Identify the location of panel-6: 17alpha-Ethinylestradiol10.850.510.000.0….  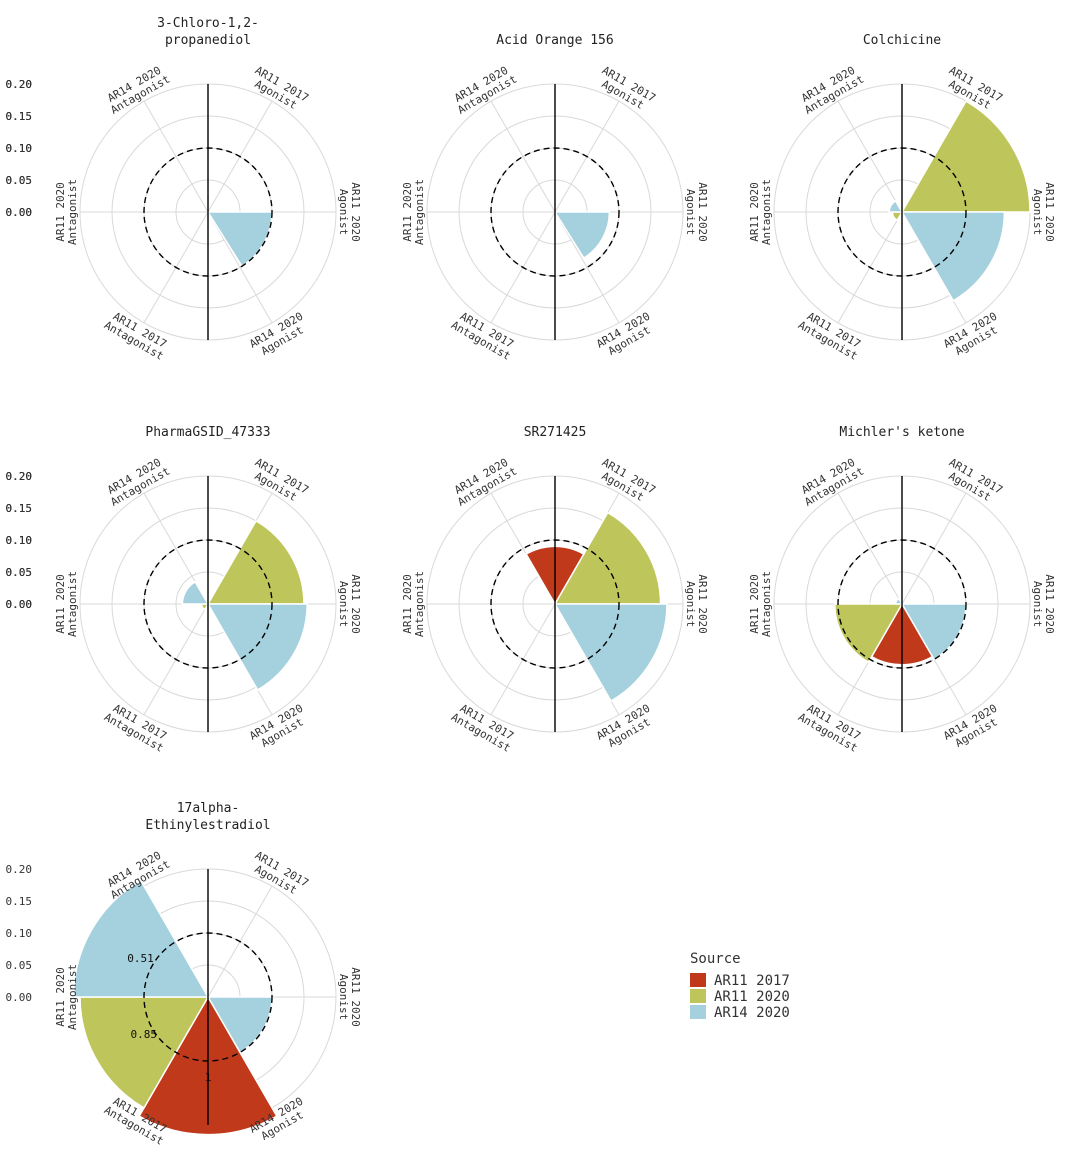
(184, 974).